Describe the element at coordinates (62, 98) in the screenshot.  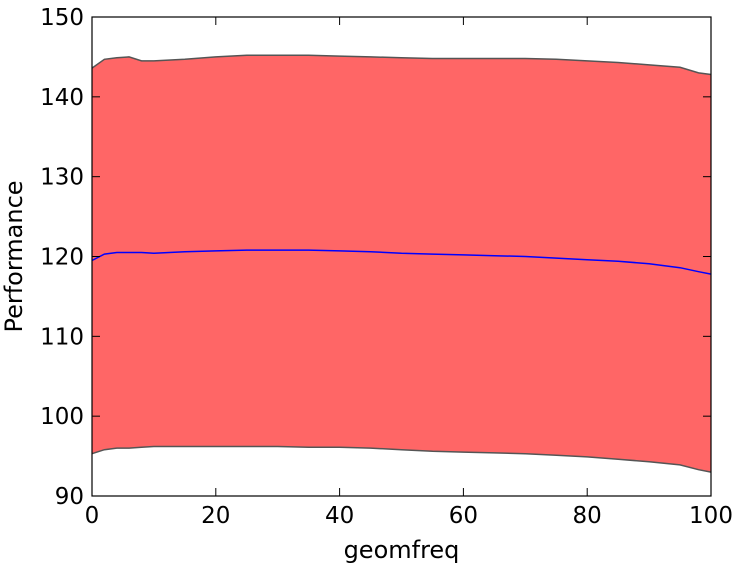
I see `y-tick-label: 140` at that location.